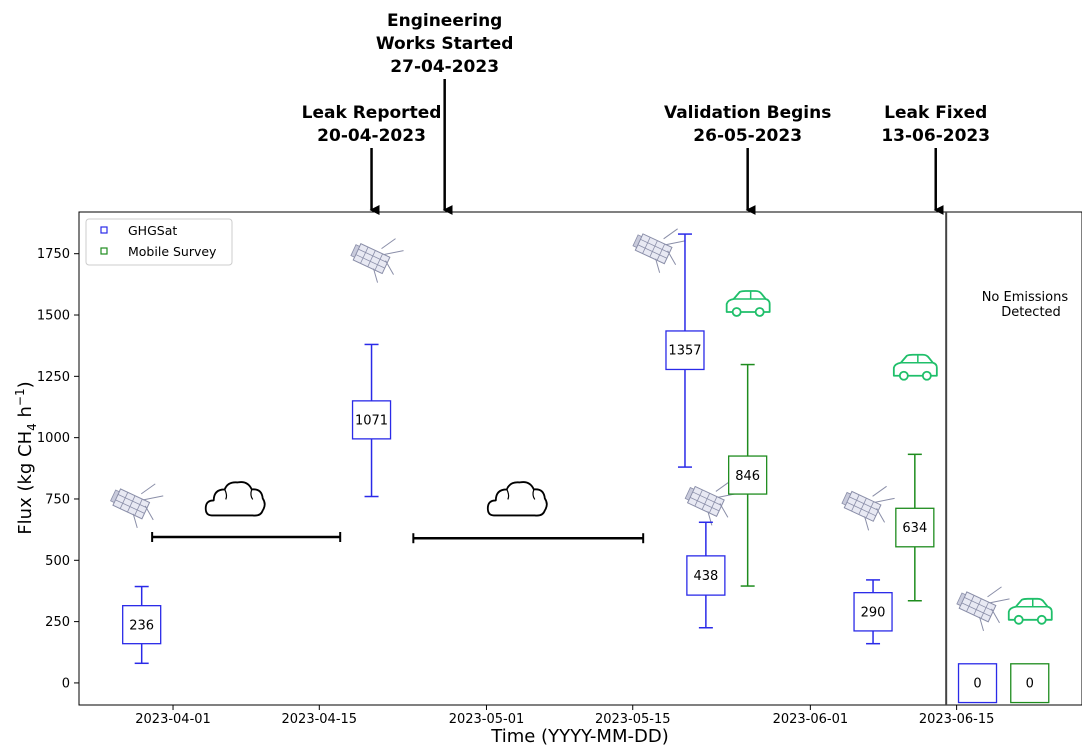 The height and width of the screenshot is (749, 1082). I want to click on event-annotation-line: 20-04-2023, so click(371, 136).